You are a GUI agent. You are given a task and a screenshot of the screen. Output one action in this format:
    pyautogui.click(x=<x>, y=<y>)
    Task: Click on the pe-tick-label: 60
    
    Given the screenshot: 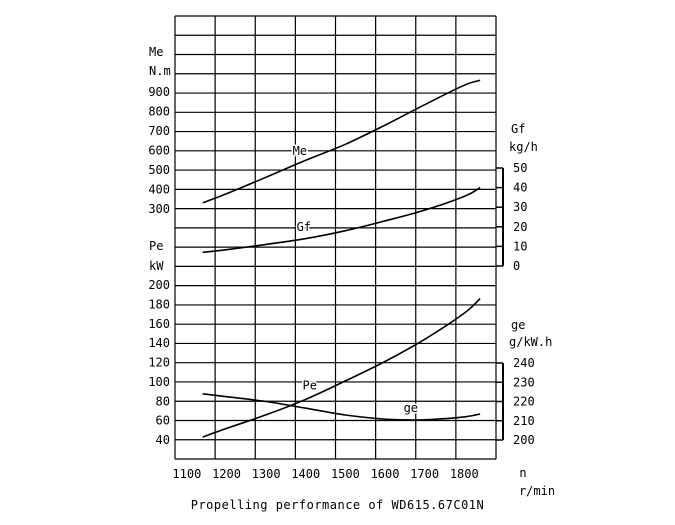 What is the action you would take?
    pyautogui.click(x=163, y=421)
    